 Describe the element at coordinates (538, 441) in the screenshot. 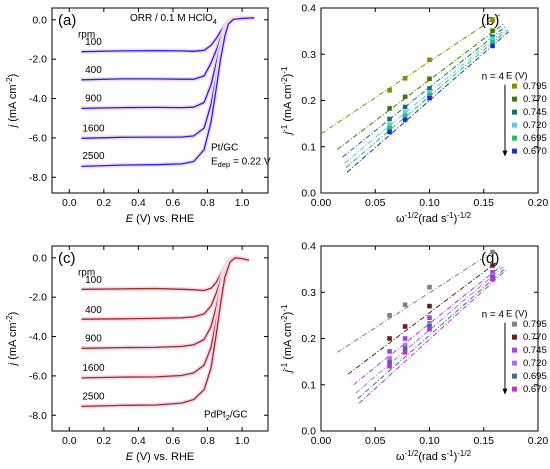

I see `x-tick-label: 0.20` at that location.